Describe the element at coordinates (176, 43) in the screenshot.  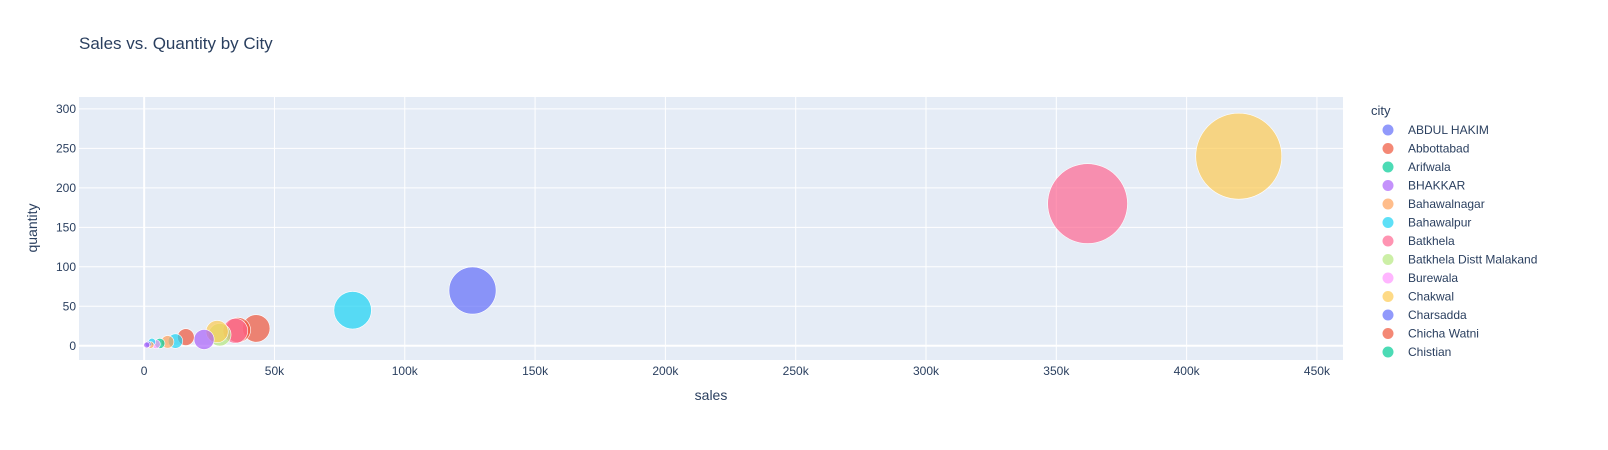
I see `chart-title: Sales vs. Quantity by City` at that location.